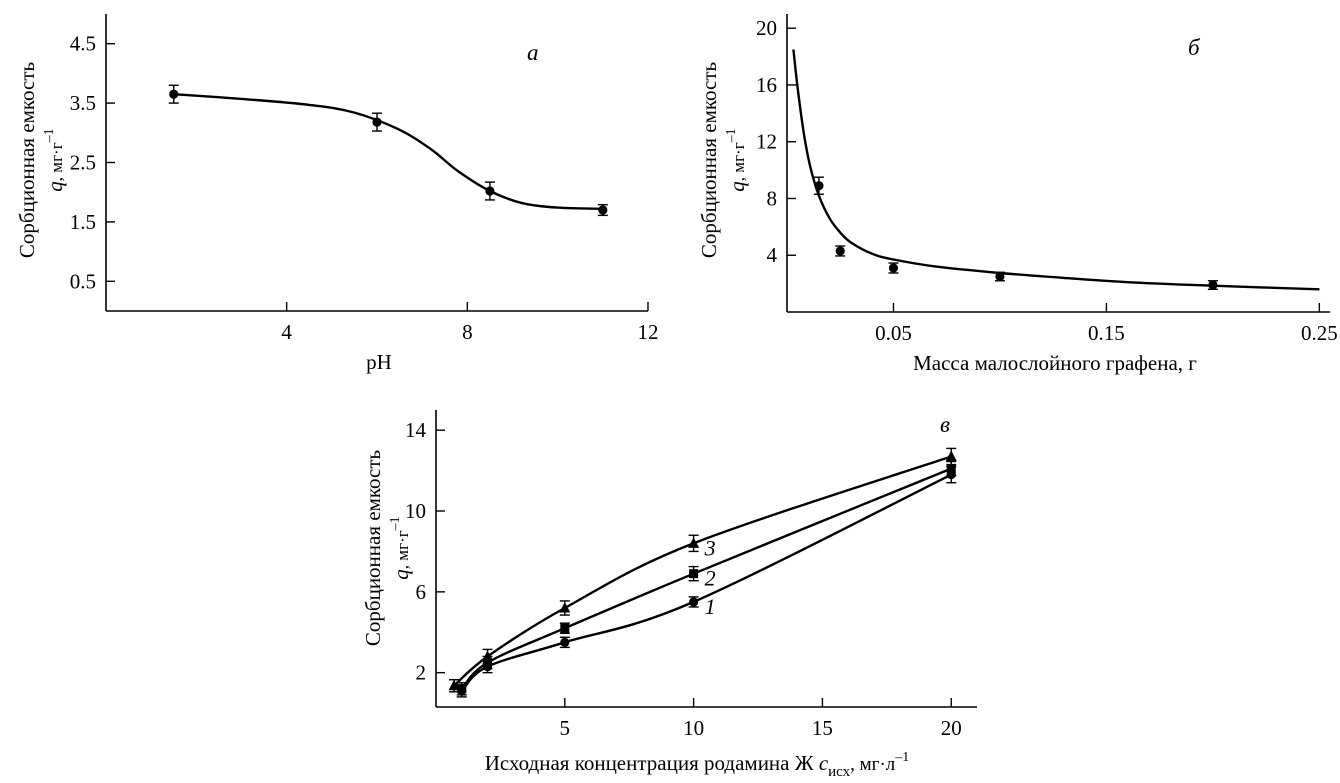  Describe the element at coordinates (1194, 47) in the screenshot. I see `panel-b-letter: б` at that location.